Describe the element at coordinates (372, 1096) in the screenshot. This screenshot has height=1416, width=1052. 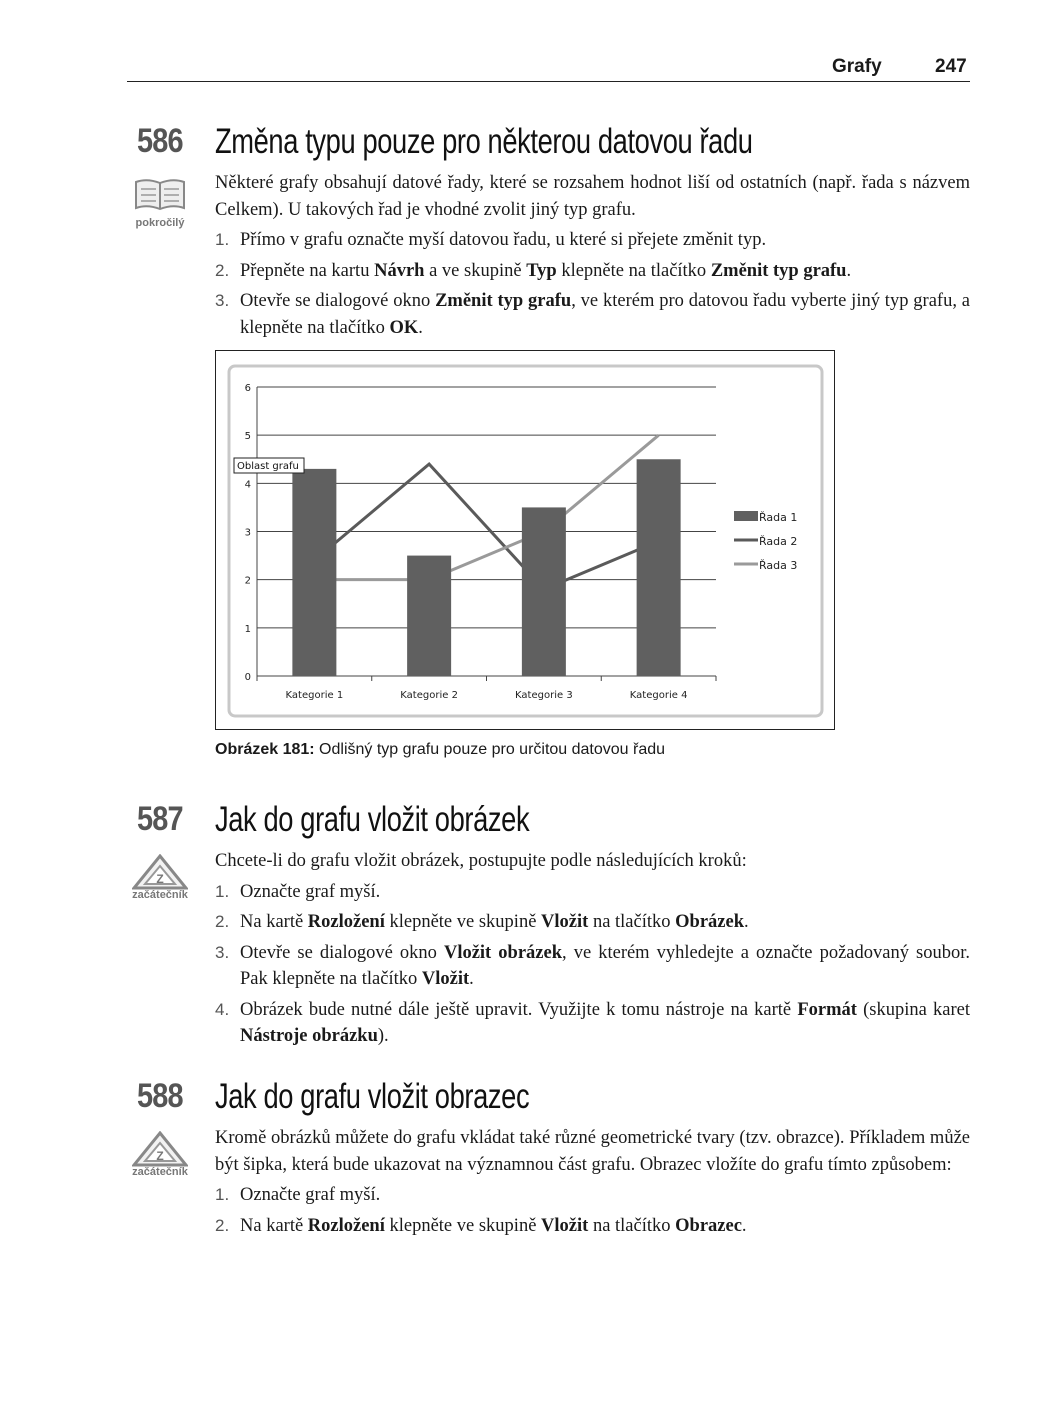
I see `section-title: Jak do grafu vložit obrazec` at that location.